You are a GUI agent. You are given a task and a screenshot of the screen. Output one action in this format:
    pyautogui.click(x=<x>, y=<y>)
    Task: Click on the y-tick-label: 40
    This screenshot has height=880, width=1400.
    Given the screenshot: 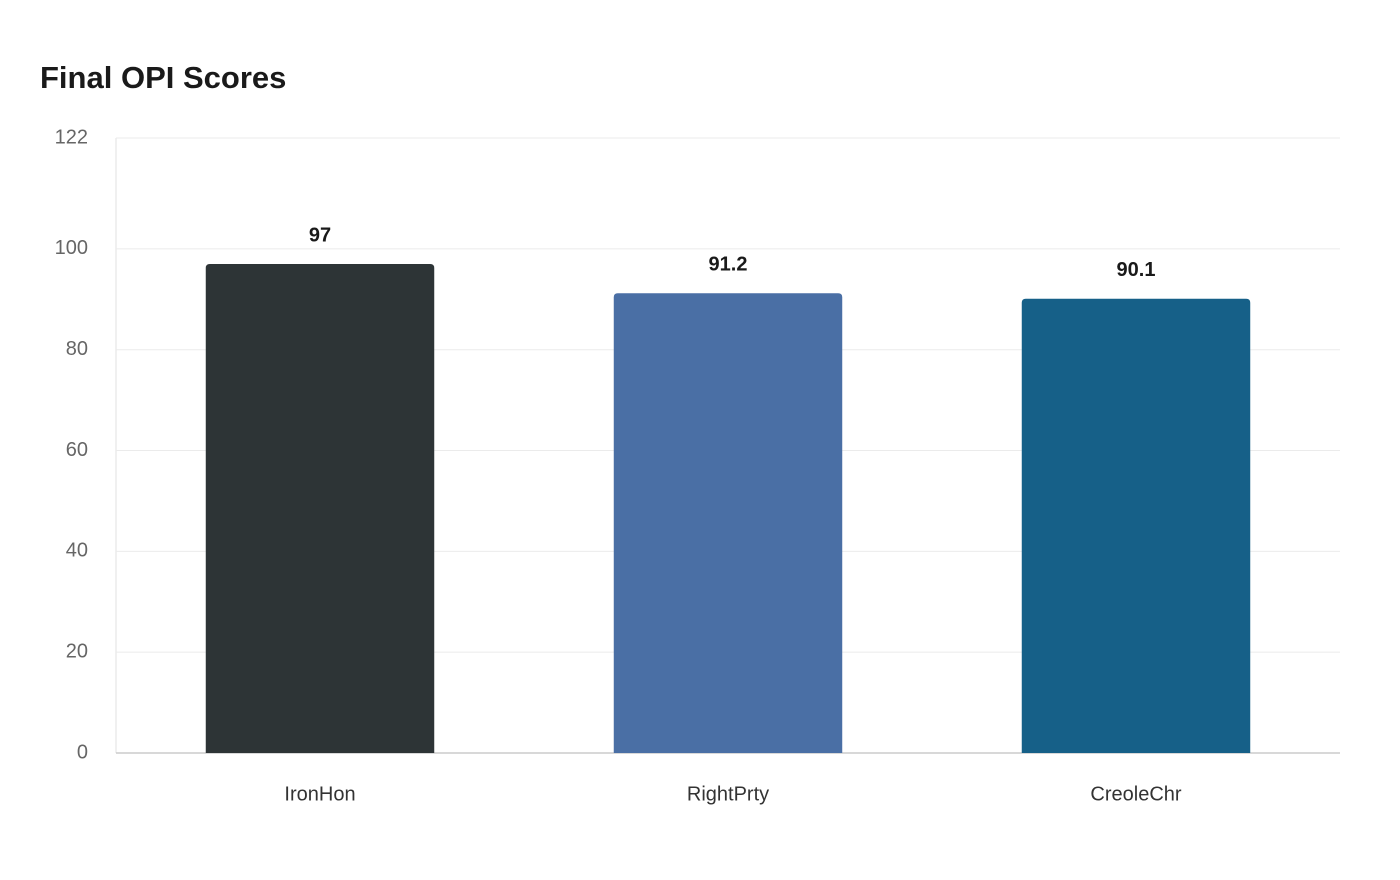 What is the action you would take?
    pyautogui.click(x=77, y=551)
    